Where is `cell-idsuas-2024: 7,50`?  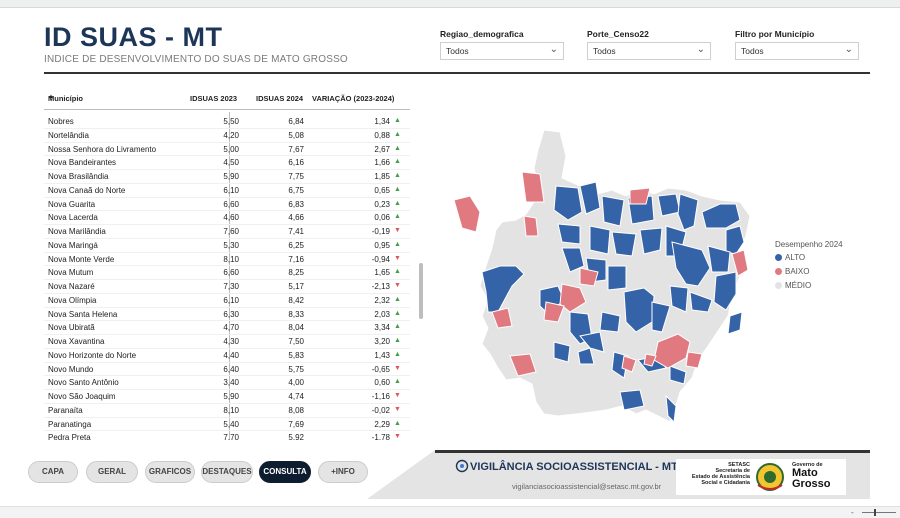 cell-idsuas-2024: 7,50 is located at coordinates (296, 341).